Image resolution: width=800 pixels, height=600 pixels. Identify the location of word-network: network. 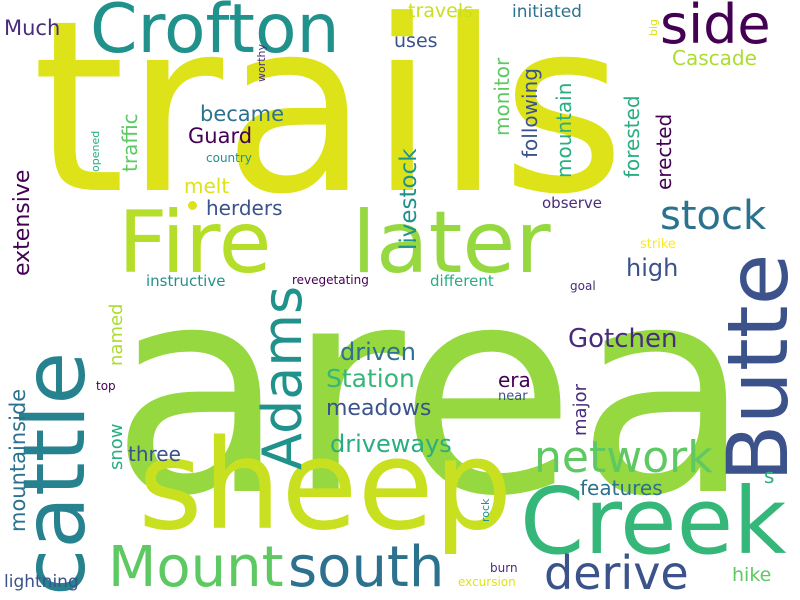
(623, 457).